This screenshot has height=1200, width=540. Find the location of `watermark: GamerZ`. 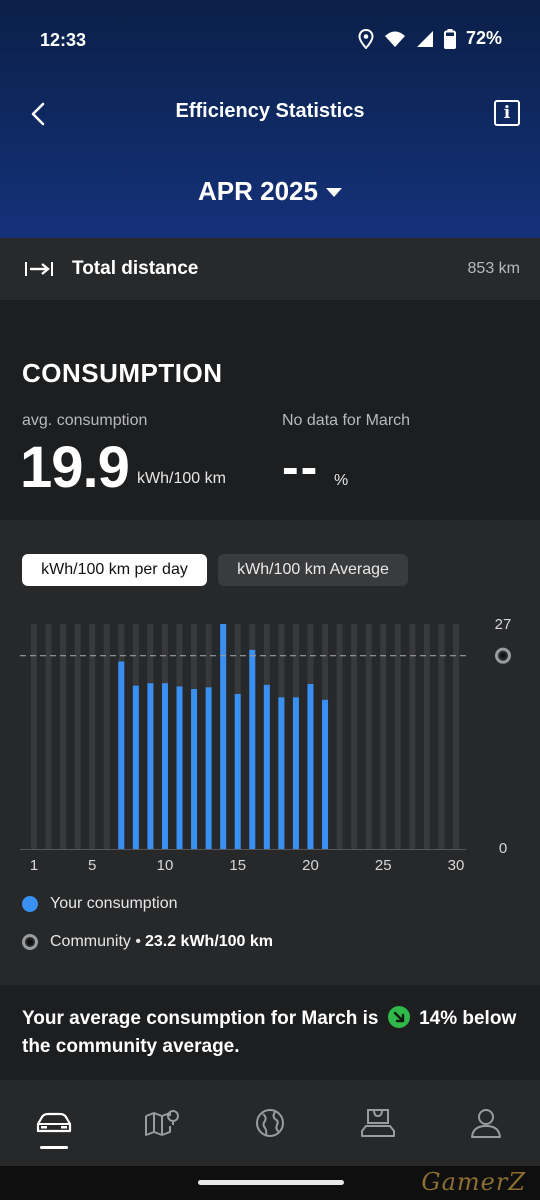

watermark: GamerZ is located at coordinates (473, 1182).